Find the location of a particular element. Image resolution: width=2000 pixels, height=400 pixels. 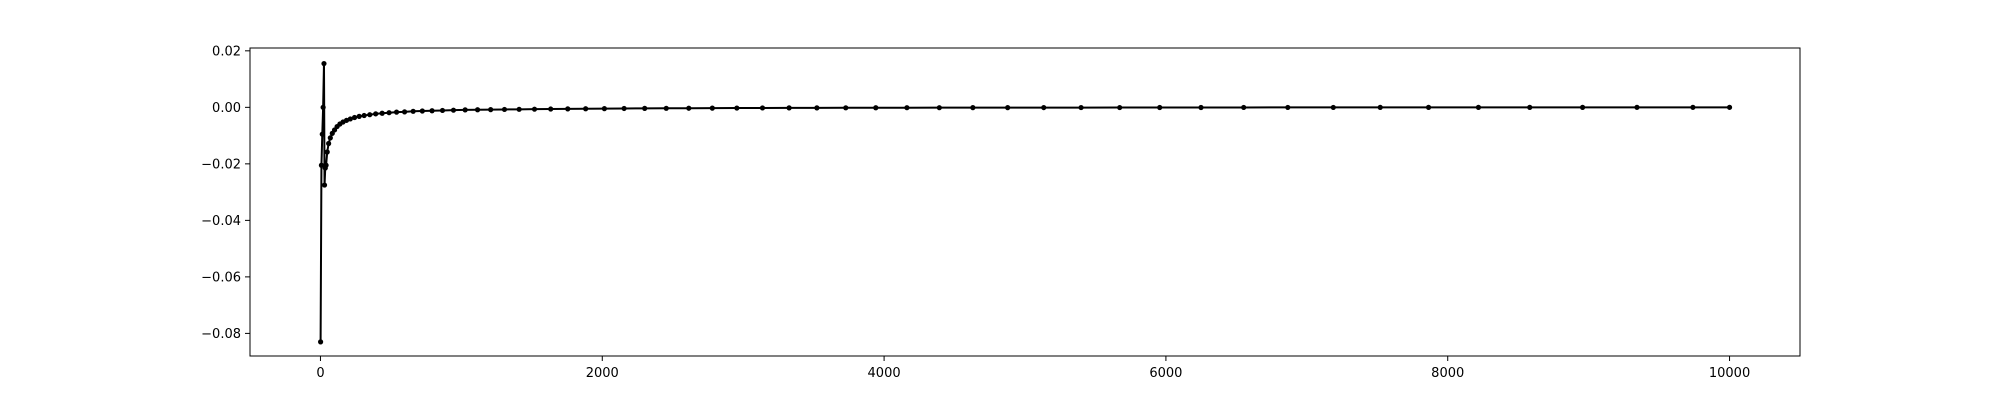

x-tick-label: 0 is located at coordinates (320, 373).